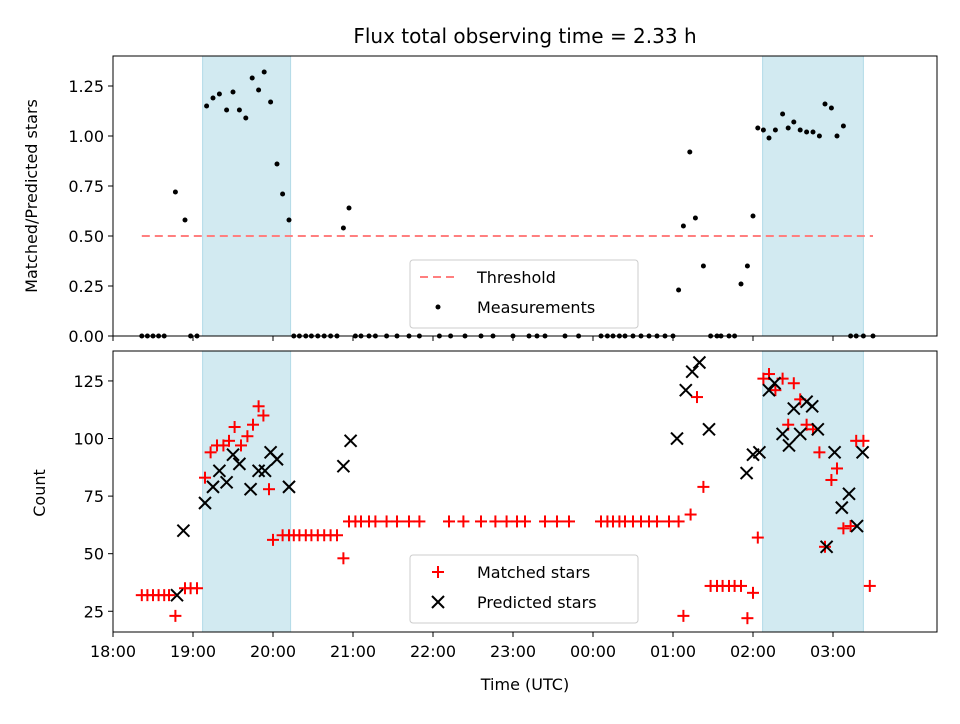  Describe the element at coordinates (88, 439) in the screenshot. I see `bottom-y-tick-label: 100` at that location.